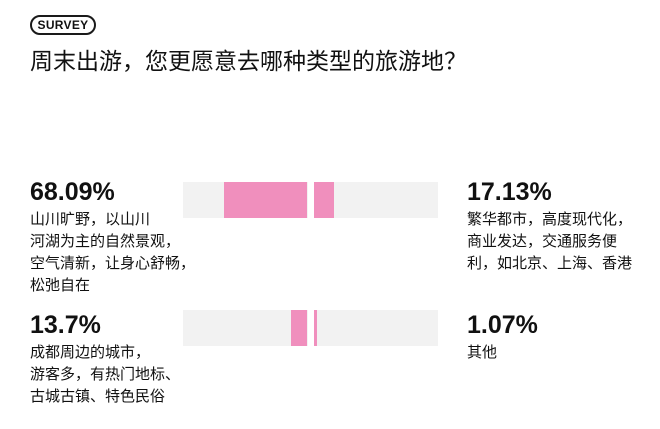 This screenshot has width=660, height=429. Describe the element at coordinates (65, 325) in the screenshot. I see `option-percent: 13.7%` at that location.